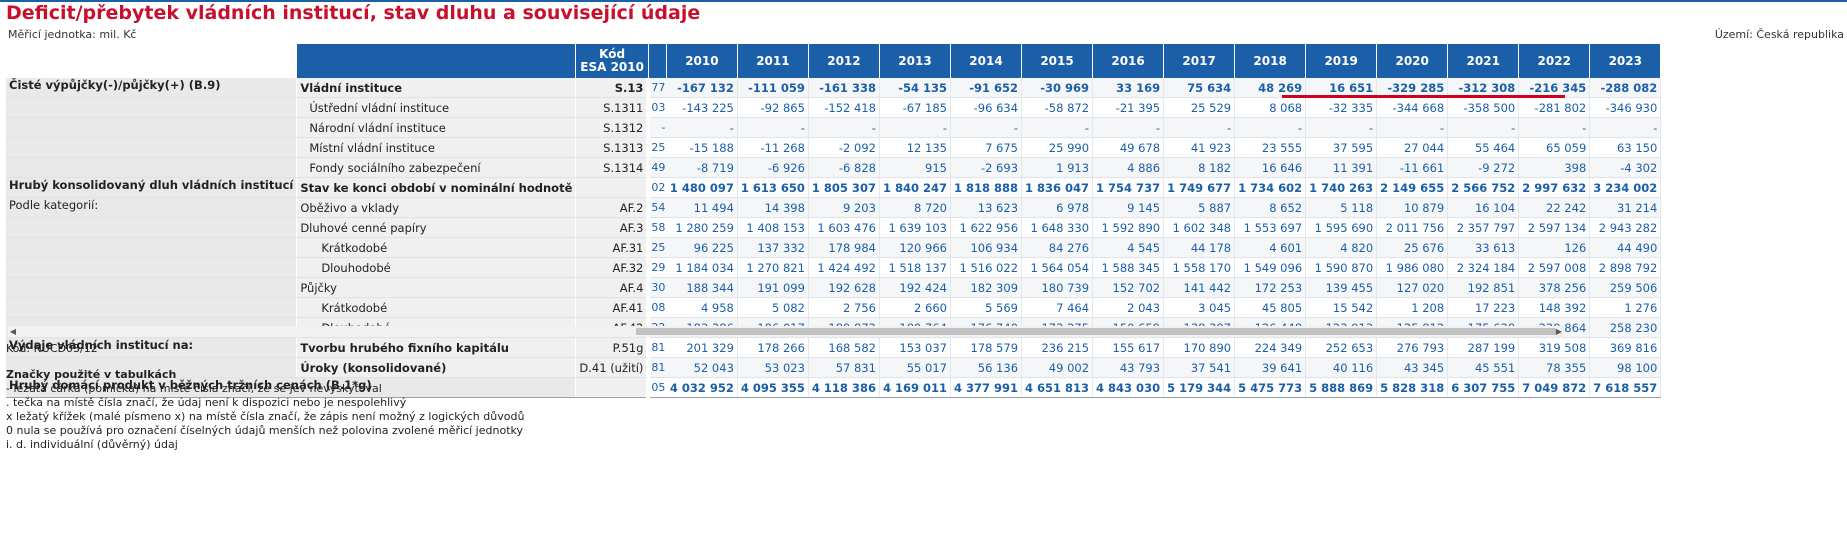 The height and width of the screenshot is (534, 1847). Describe the element at coordinates (613, 307) in the screenshot. I see `row-code: AF.41` at that location.